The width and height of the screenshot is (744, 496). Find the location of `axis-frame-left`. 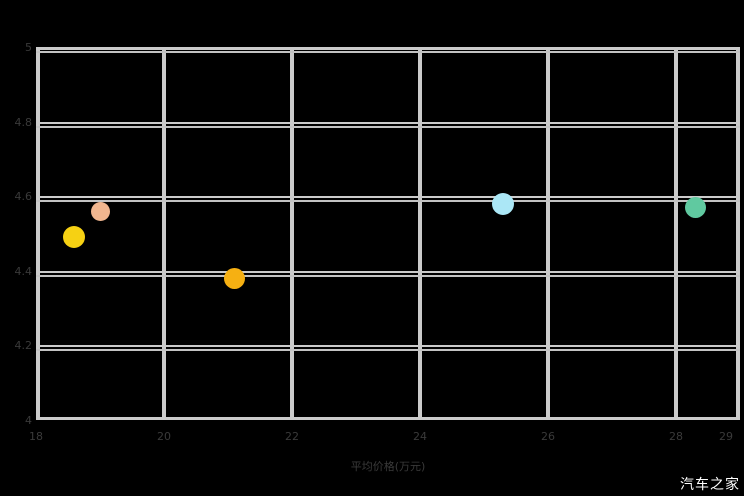

axis-frame-left is located at coordinates (38, 233).